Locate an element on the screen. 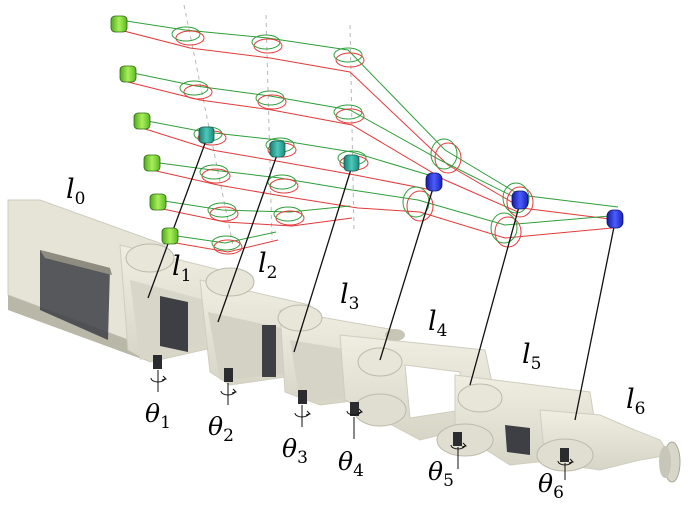 Image resolution: width=693 pixels, height=514 pixels. joint-label-4: θ4 is located at coordinates (351, 464).